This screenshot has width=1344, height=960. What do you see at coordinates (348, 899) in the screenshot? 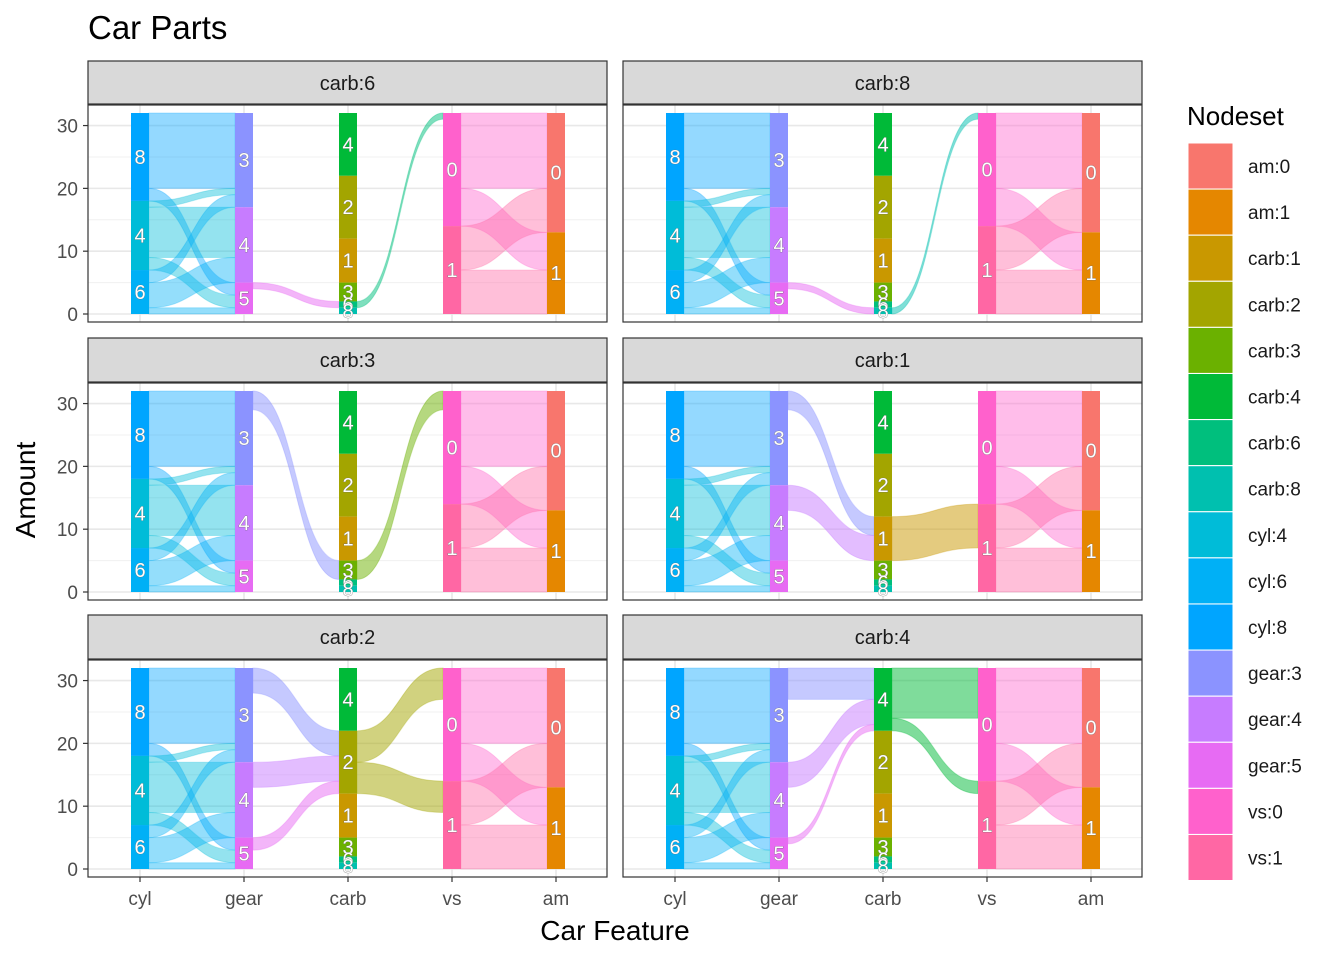
I see `x-tick-label: carb` at bounding box center [348, 899].